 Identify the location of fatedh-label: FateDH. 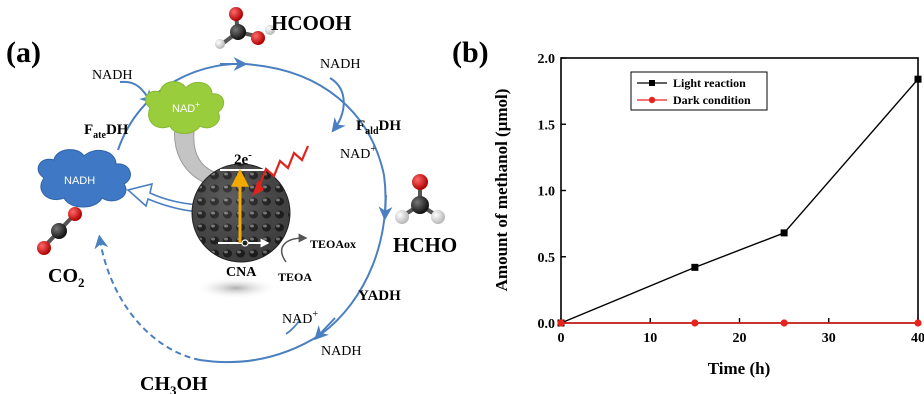
(106, 131).